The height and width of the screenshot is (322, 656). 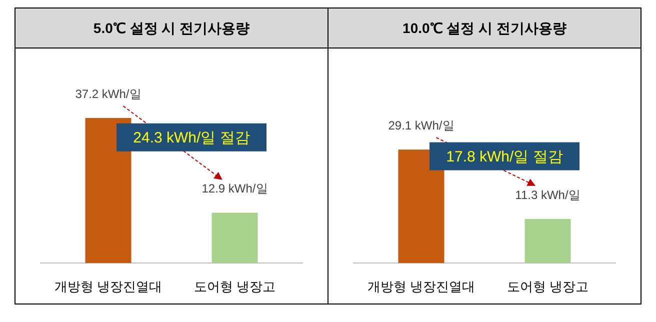 I want to click on data-label: 11.3 kWh/일, so click(x=547, y=195).